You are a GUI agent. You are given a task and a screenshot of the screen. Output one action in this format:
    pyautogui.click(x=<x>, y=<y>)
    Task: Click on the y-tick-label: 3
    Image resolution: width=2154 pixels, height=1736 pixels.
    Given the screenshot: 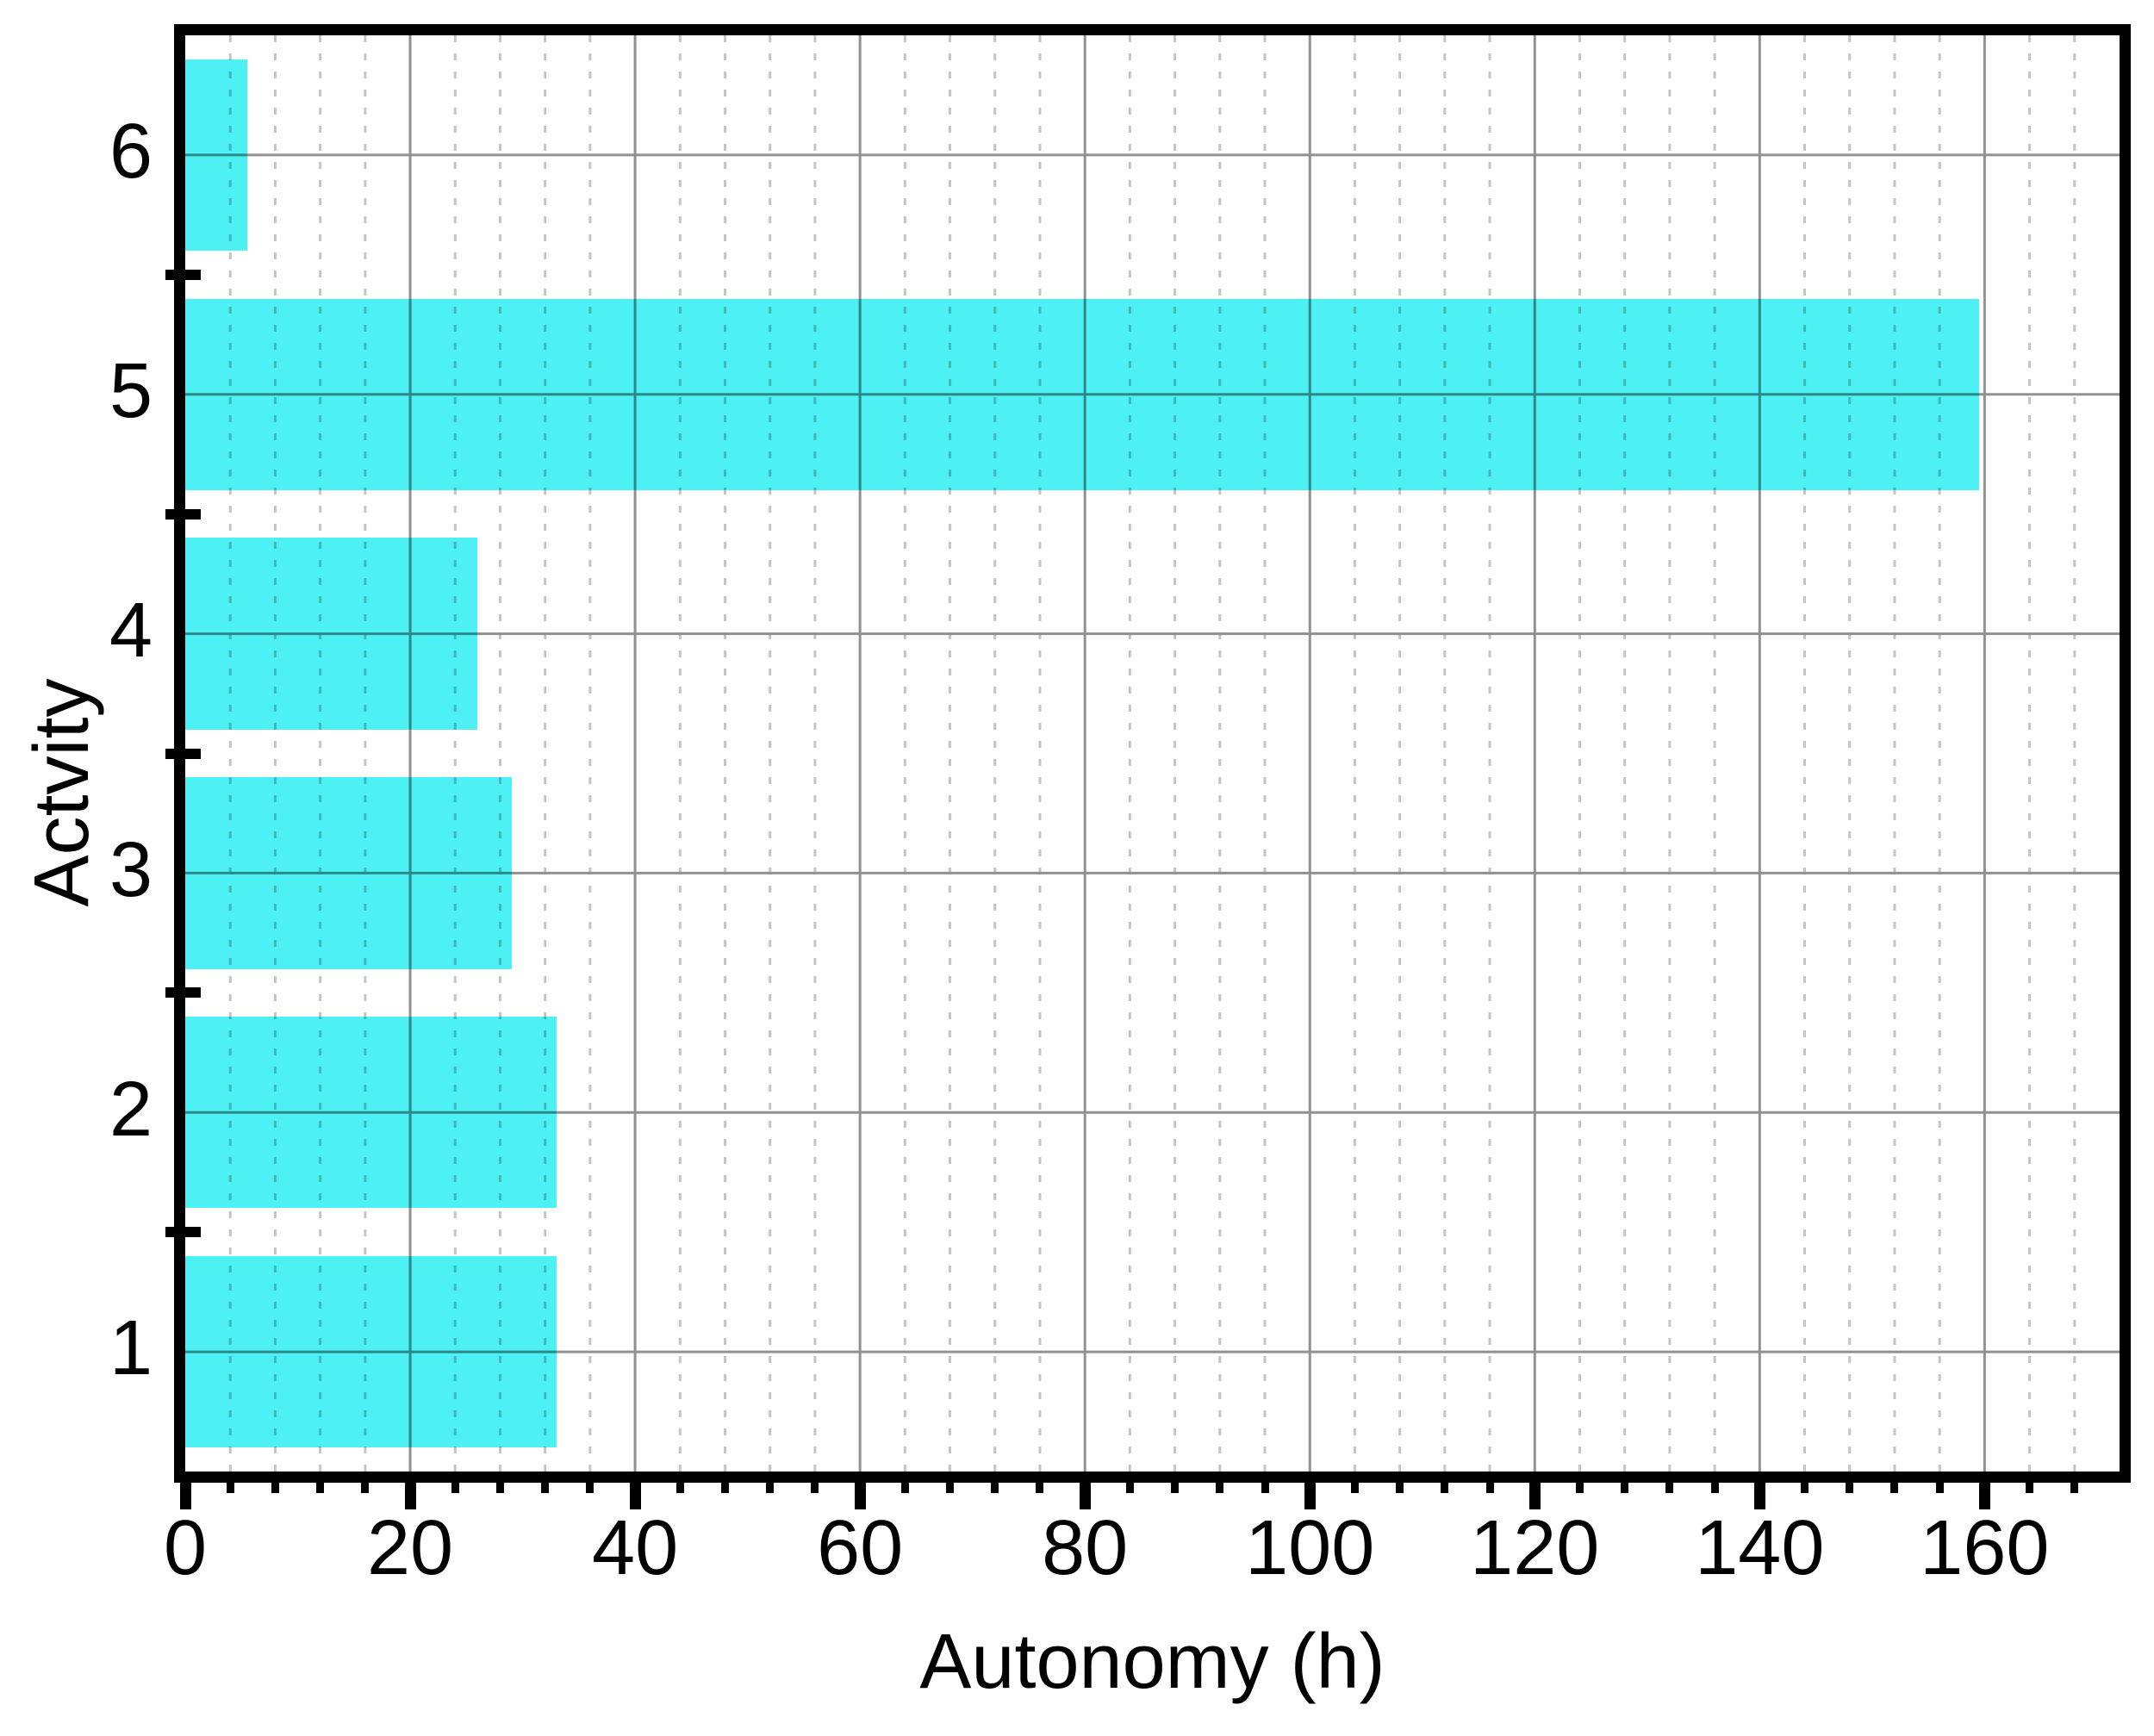 What is the action you would take?
    pyautogui.click(x=131, y=870)
    